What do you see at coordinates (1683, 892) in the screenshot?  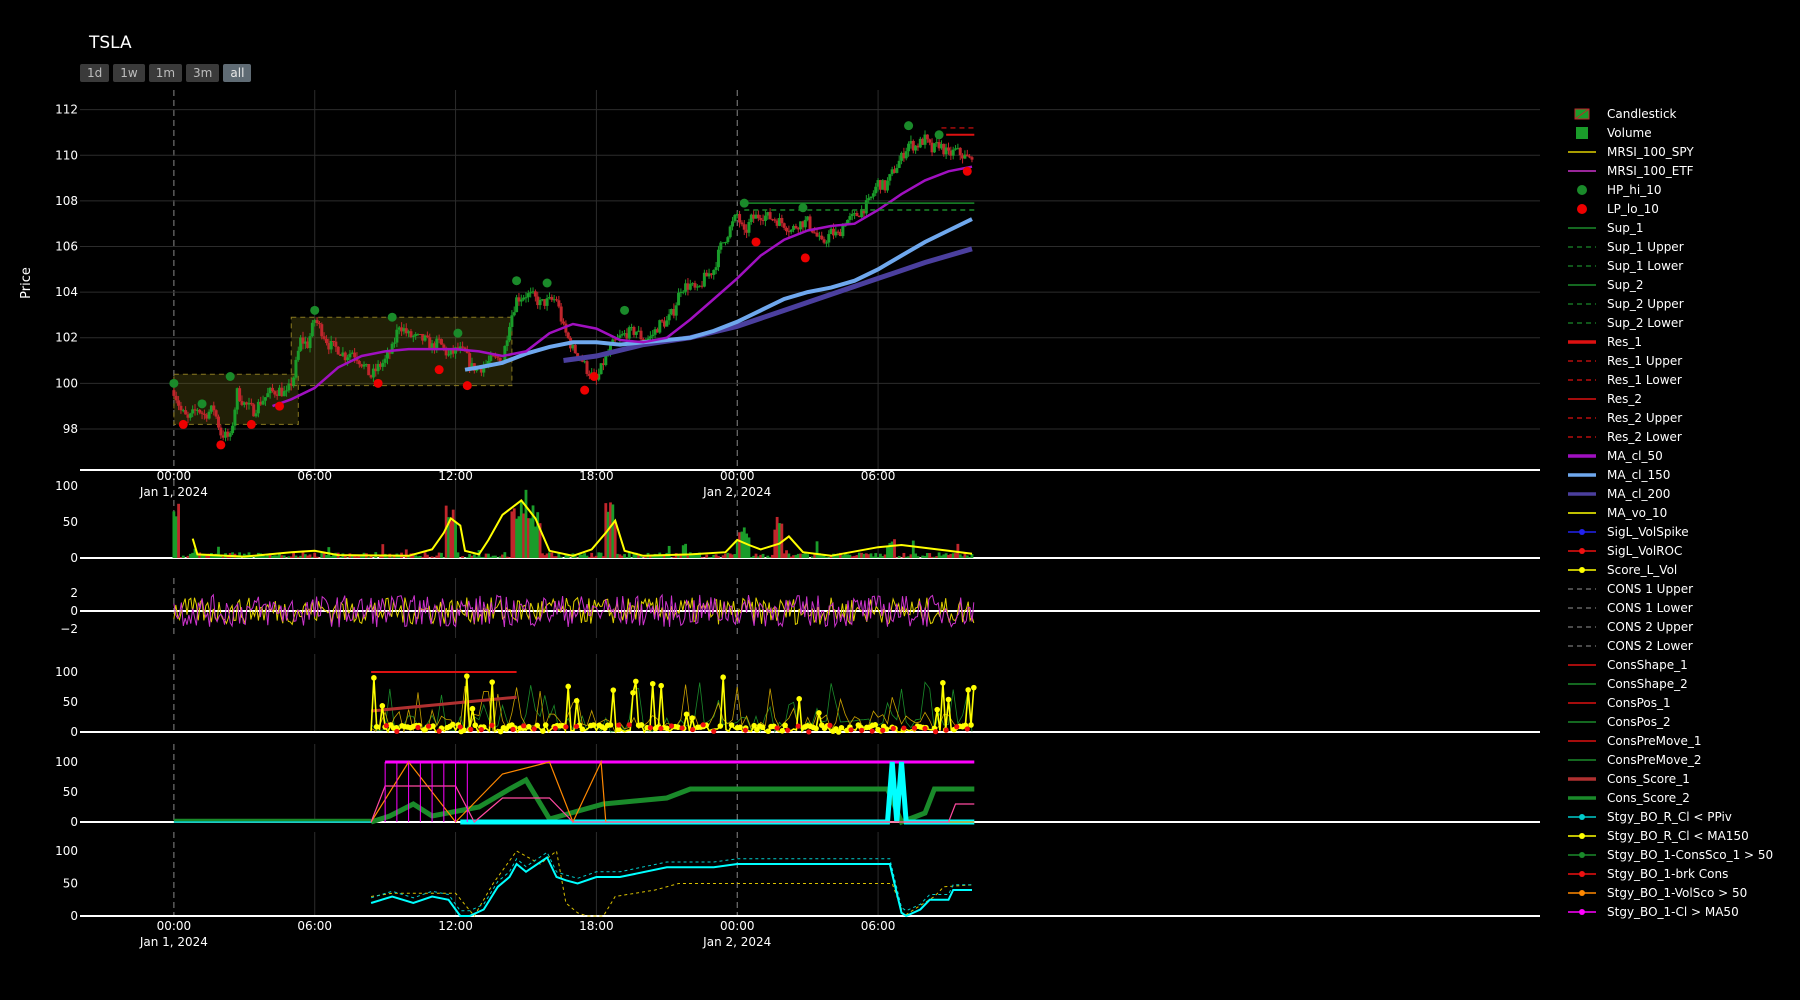 I see `legend-item: Stgy_BO_1-VolSco > 50` at bounding box center [1683, 892].